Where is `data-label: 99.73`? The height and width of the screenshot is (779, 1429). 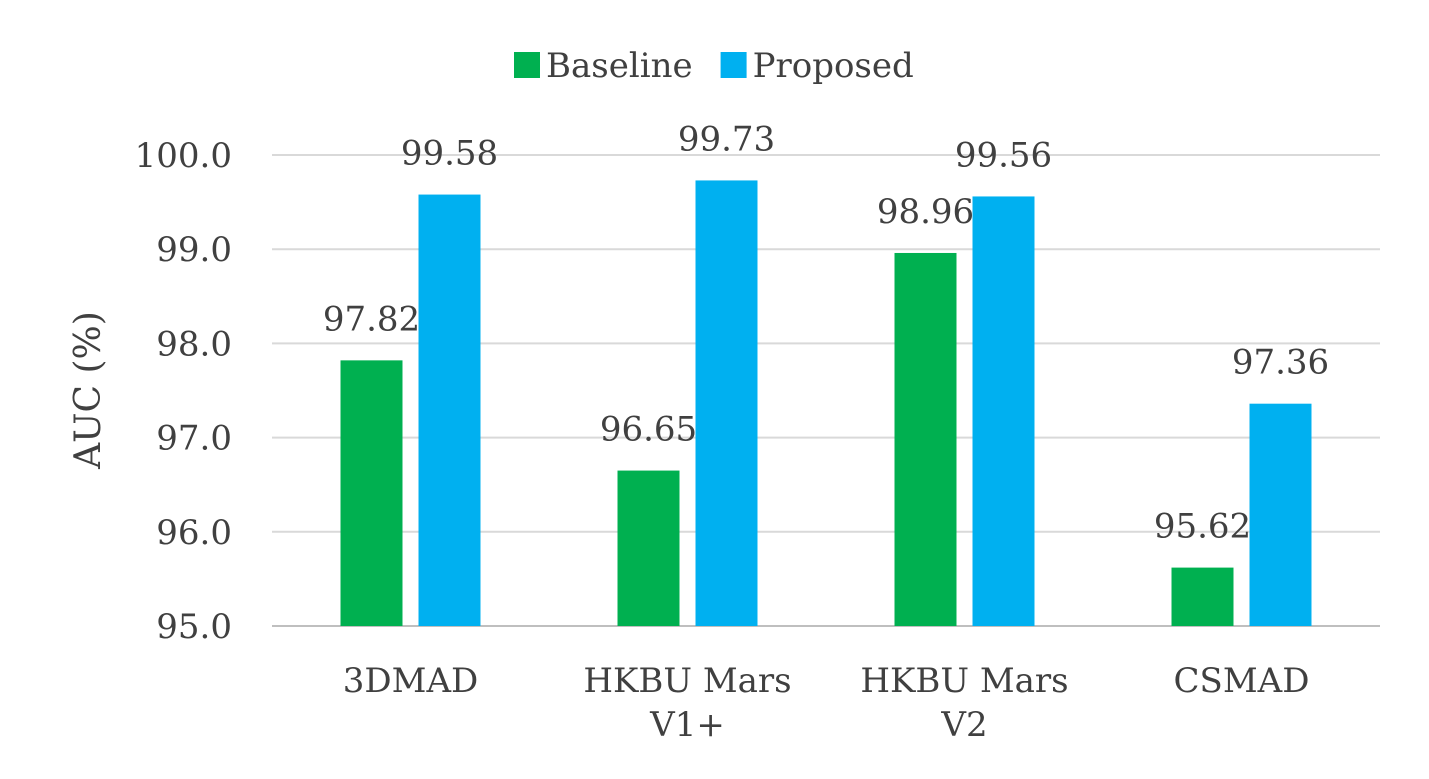 data-label: 99.73 is located at coordinates (726, 139).